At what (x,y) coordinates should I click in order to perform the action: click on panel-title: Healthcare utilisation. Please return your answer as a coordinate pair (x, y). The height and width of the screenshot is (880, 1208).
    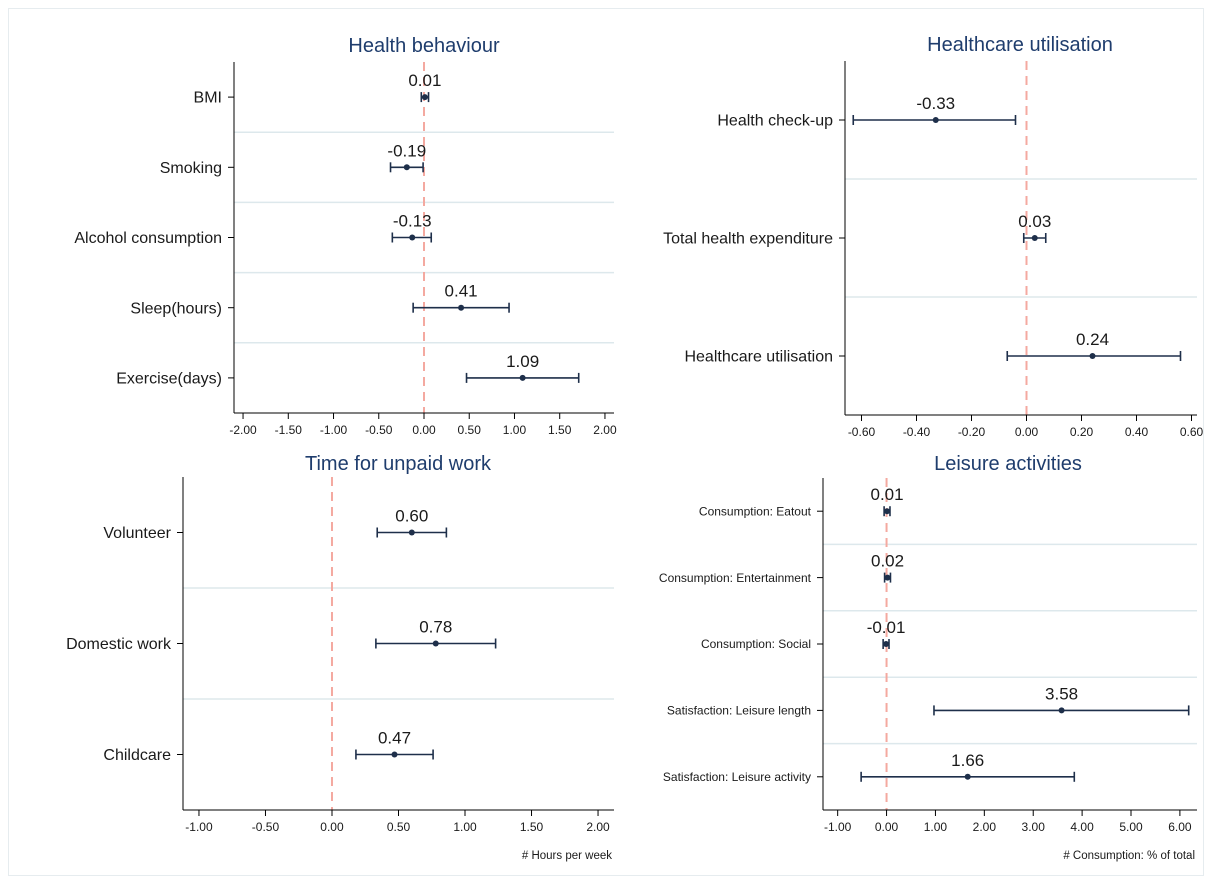
    Looking at the image, I should click on (1020, 45).